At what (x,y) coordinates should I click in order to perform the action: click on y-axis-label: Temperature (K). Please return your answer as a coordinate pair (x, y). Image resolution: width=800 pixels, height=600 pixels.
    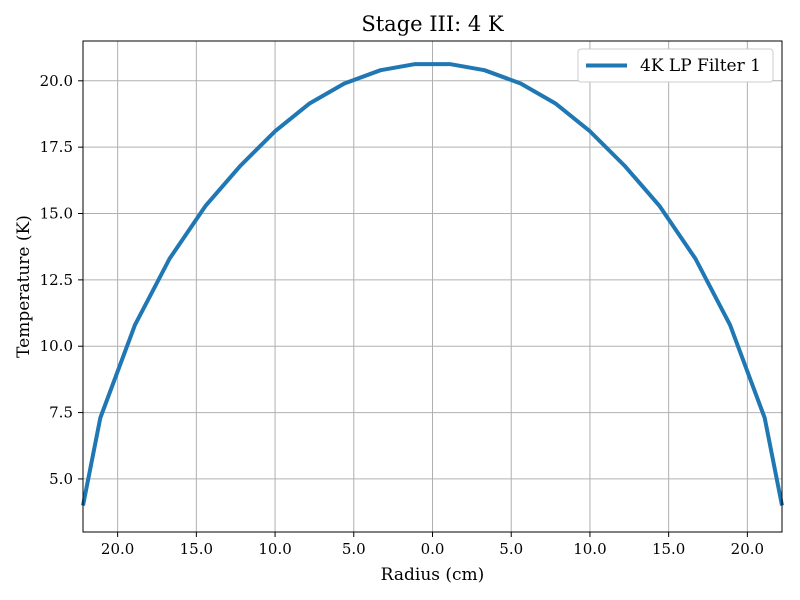
    Looking at the image, I should click on (24, 286).